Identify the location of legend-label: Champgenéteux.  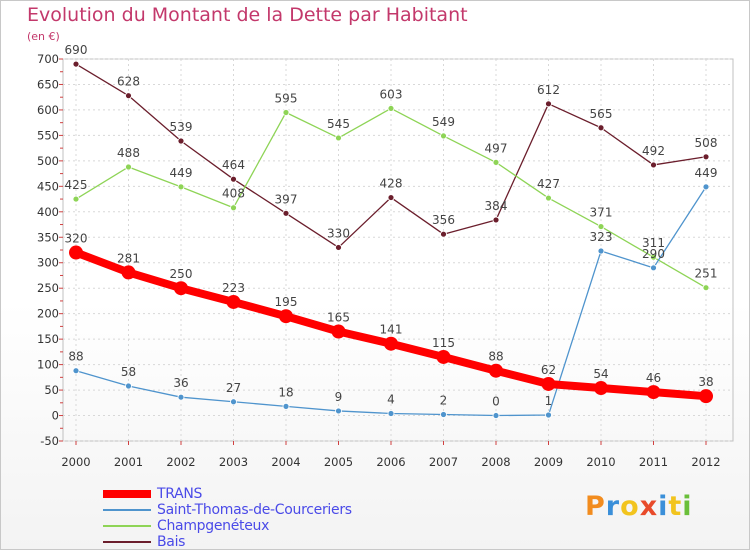
(213, 526).